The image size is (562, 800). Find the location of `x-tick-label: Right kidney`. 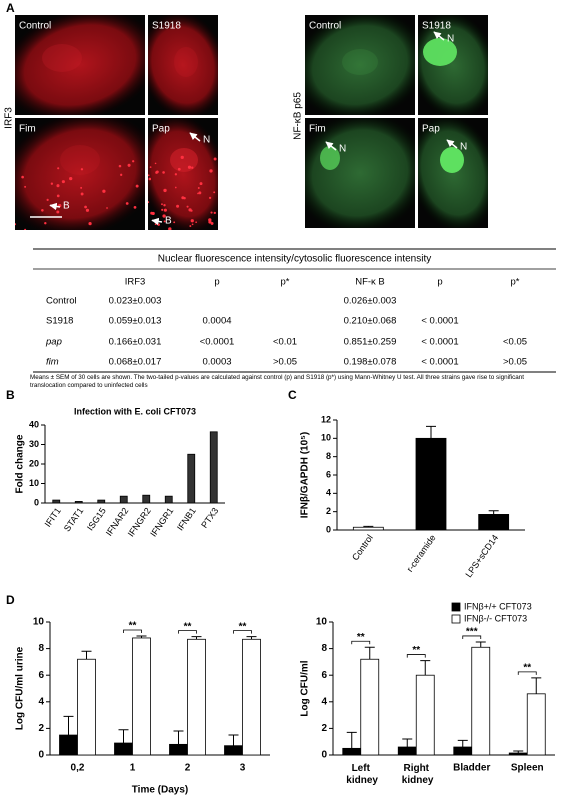

x-tick-label: Right kidney is located at coordinates (416, 774).